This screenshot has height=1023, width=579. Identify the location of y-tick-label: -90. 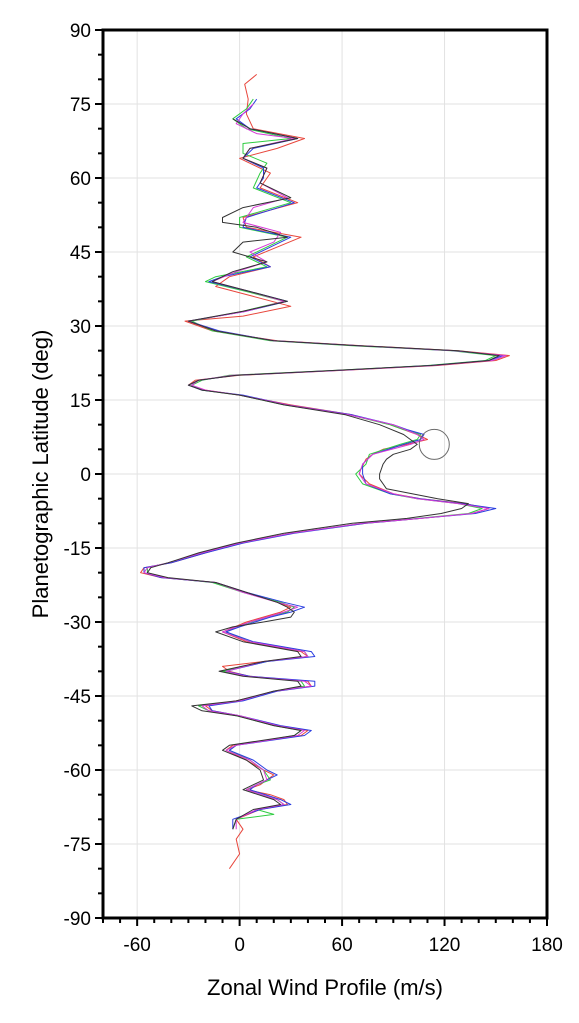
(77, 919).